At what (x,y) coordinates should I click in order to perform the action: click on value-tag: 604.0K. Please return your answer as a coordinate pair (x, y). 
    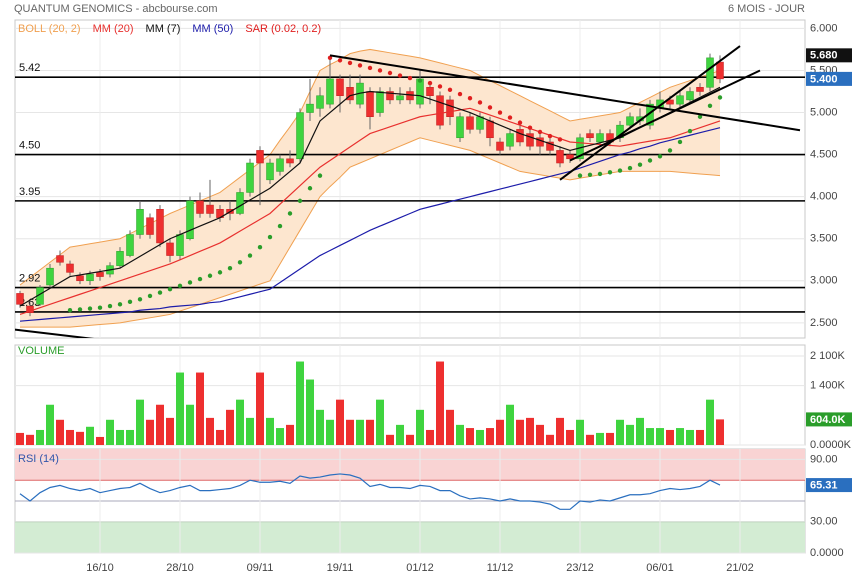
    Looking at the image, I should click on (828, 420).